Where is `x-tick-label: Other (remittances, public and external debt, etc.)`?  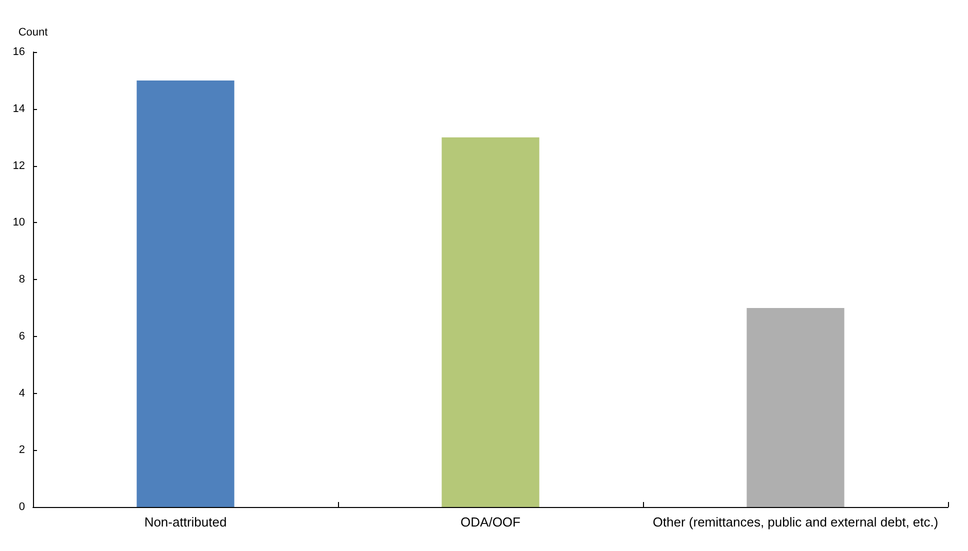 x-tick-label: Other (remittances, public and external debt, etc.) is located at coordinates (795, 522).